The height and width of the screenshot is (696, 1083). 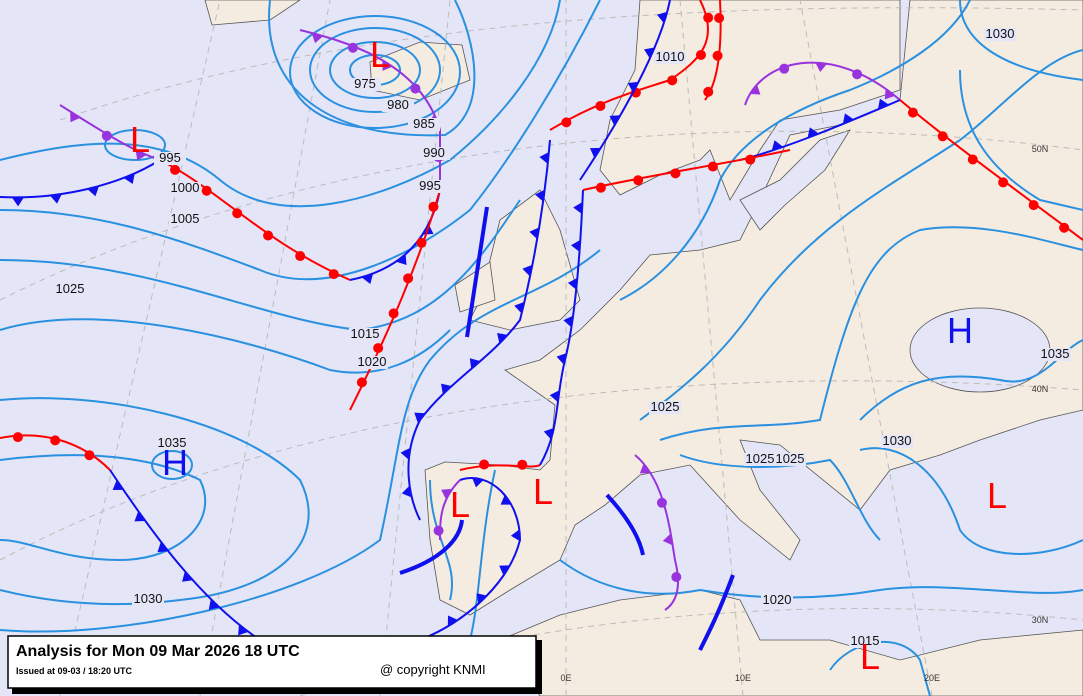 What do you see at coordinates (795, 180) in the screenshot?
I see `baltic-sea` at bounding box center [795, 180].